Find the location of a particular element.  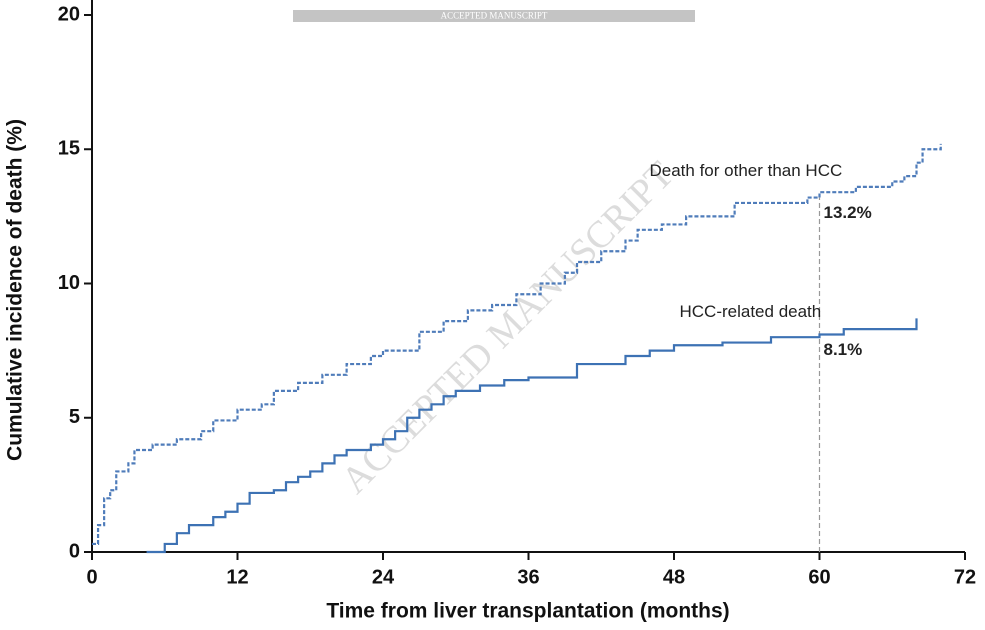

x-tick-label: 0 is located at coordinates (91, 577).